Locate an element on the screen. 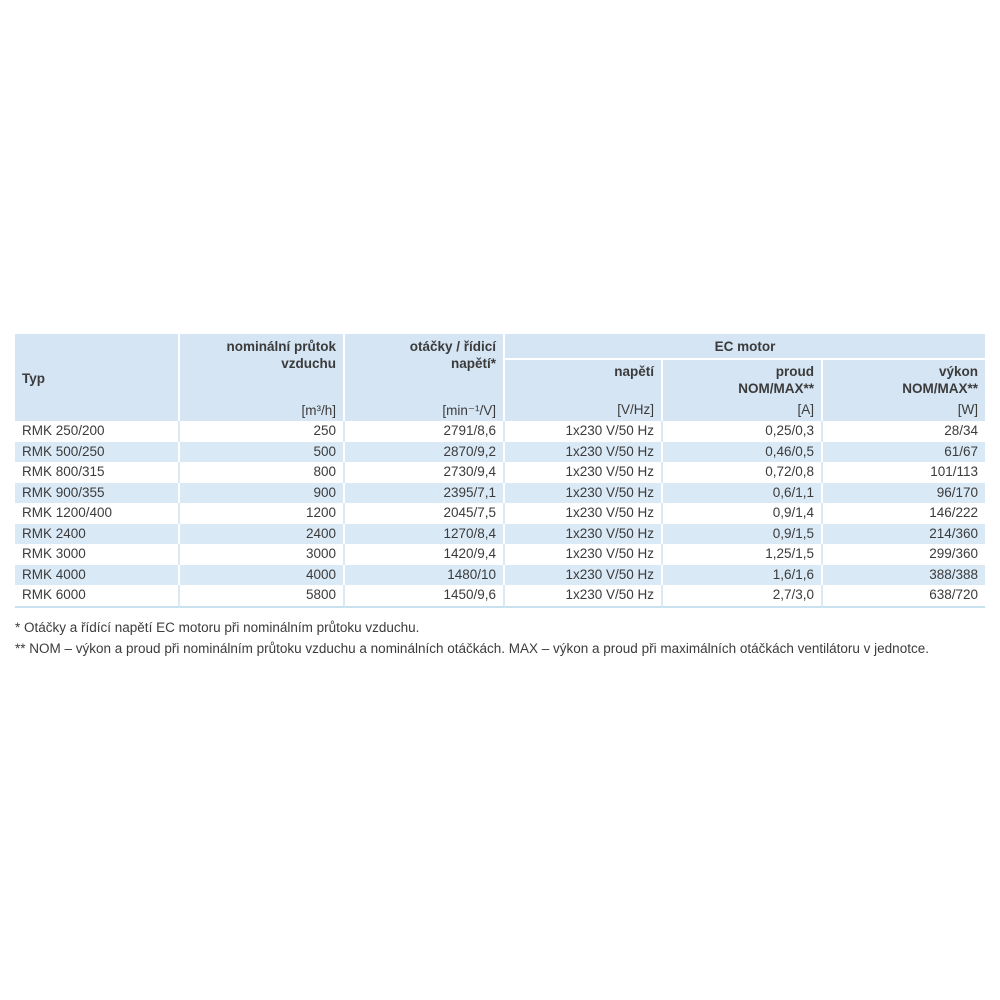 Image resolution: width=1000 pixels, height=1000 pixels. header-band-row: Typ nominální průtok vzduchu [m³/h] is located at coordinates (500, 377).